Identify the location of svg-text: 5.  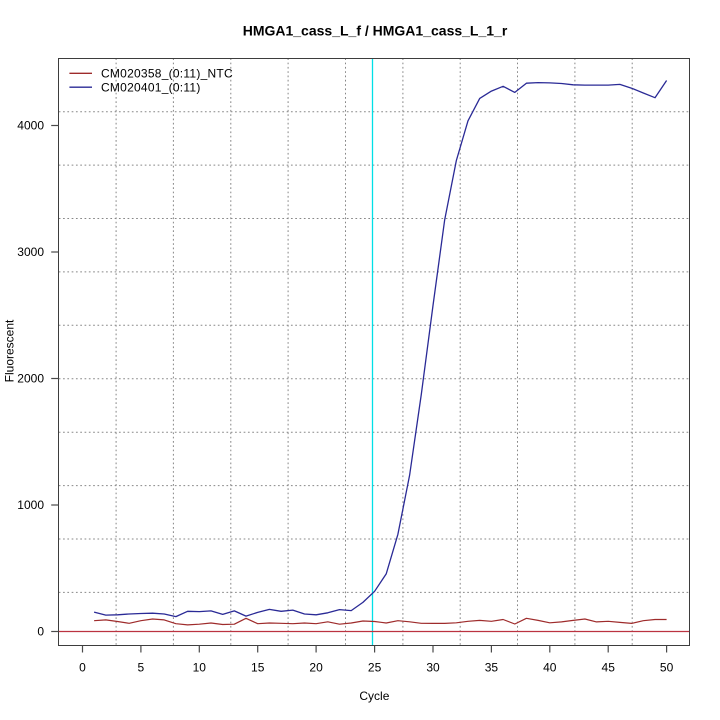
(141, 668).